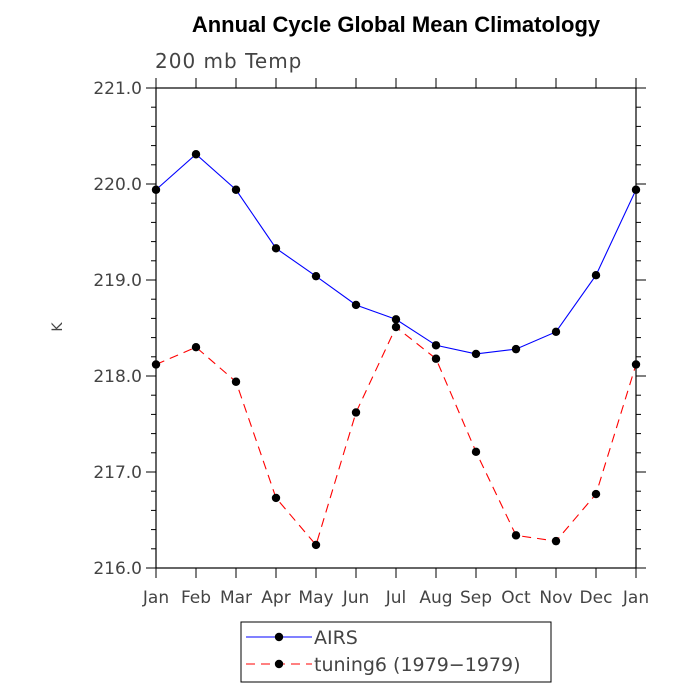 The image size is (700, 700). I want to click on x-tick-label: Aug, so click(435, 598).